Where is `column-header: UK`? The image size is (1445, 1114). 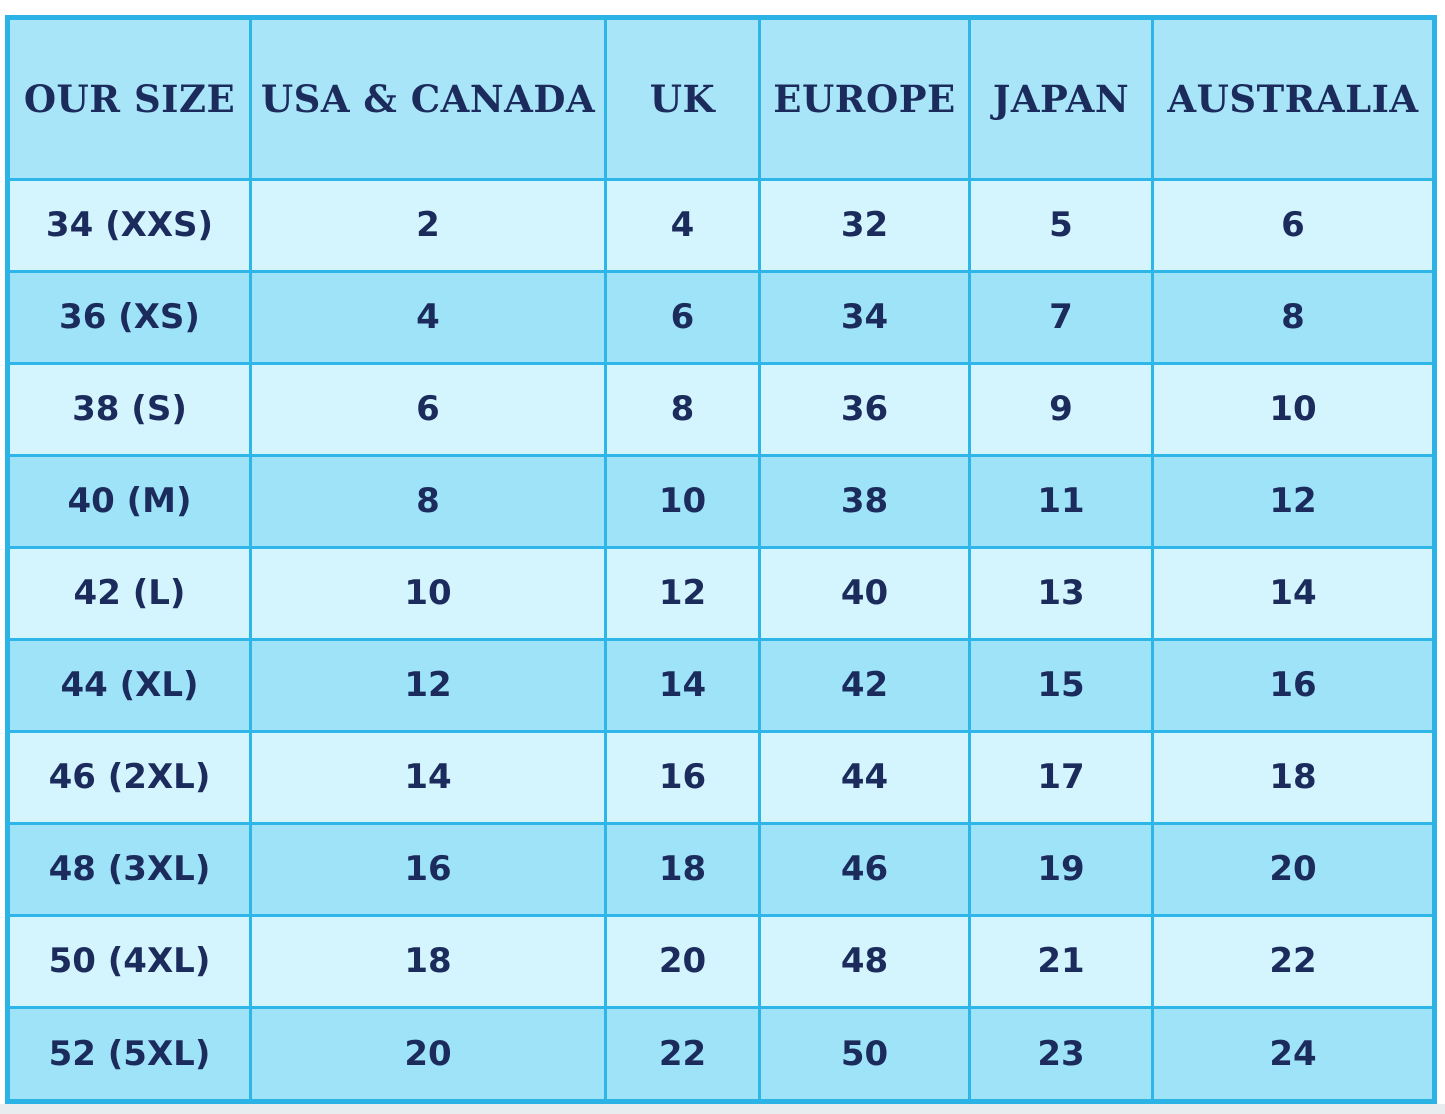 column-header: UK is located at coordinates (682, 98).